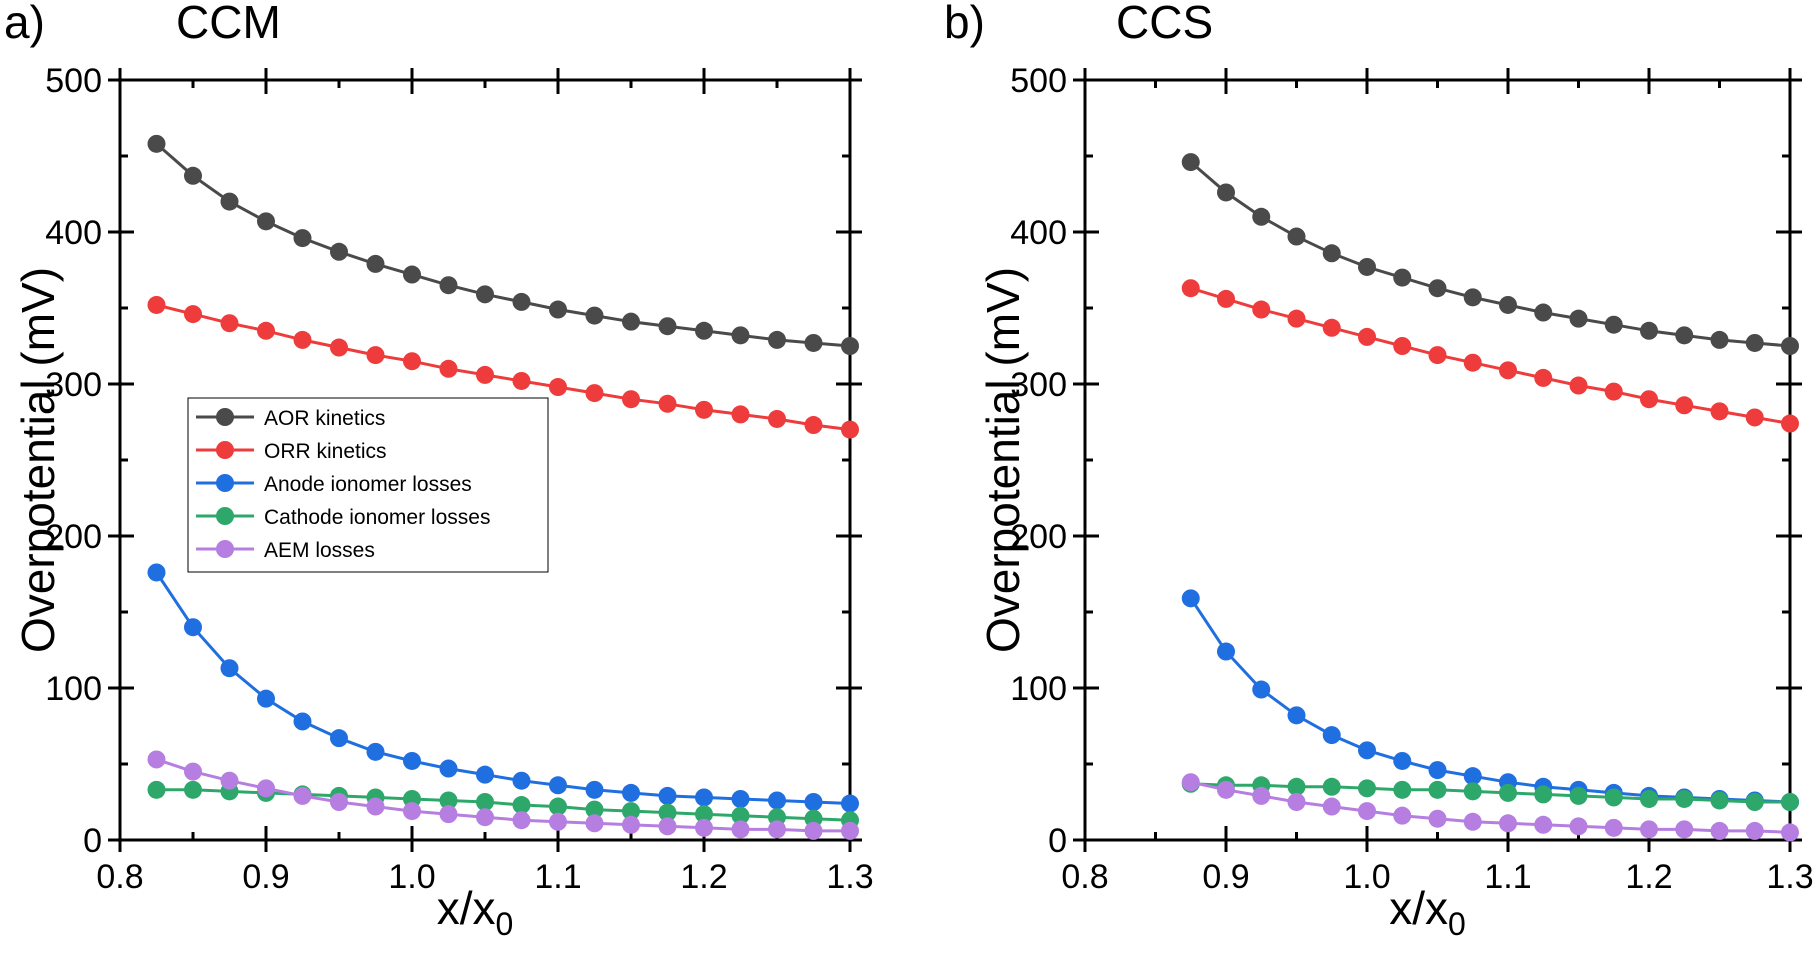 The height and width of the screenshot is (963, 1817). I want to click on legend-entry: AEM losses, so click(319, 550).